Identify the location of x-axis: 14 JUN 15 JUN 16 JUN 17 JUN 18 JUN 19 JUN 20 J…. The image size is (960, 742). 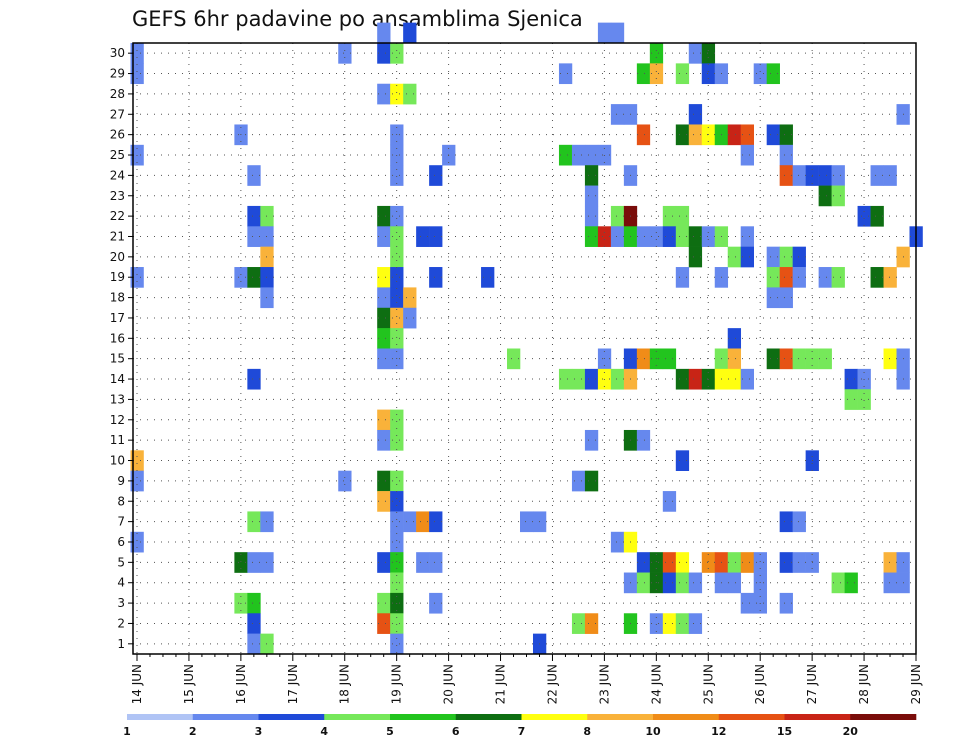
(526, 679).